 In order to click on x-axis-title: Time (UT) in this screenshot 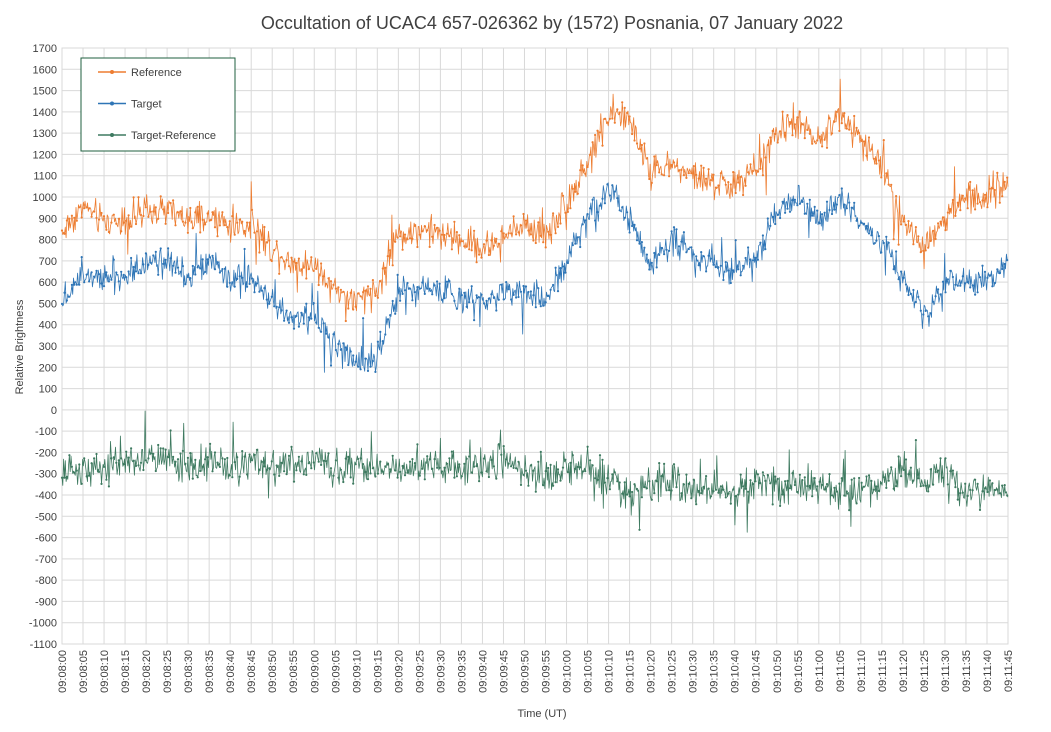, I will do `click(541, 714)`.